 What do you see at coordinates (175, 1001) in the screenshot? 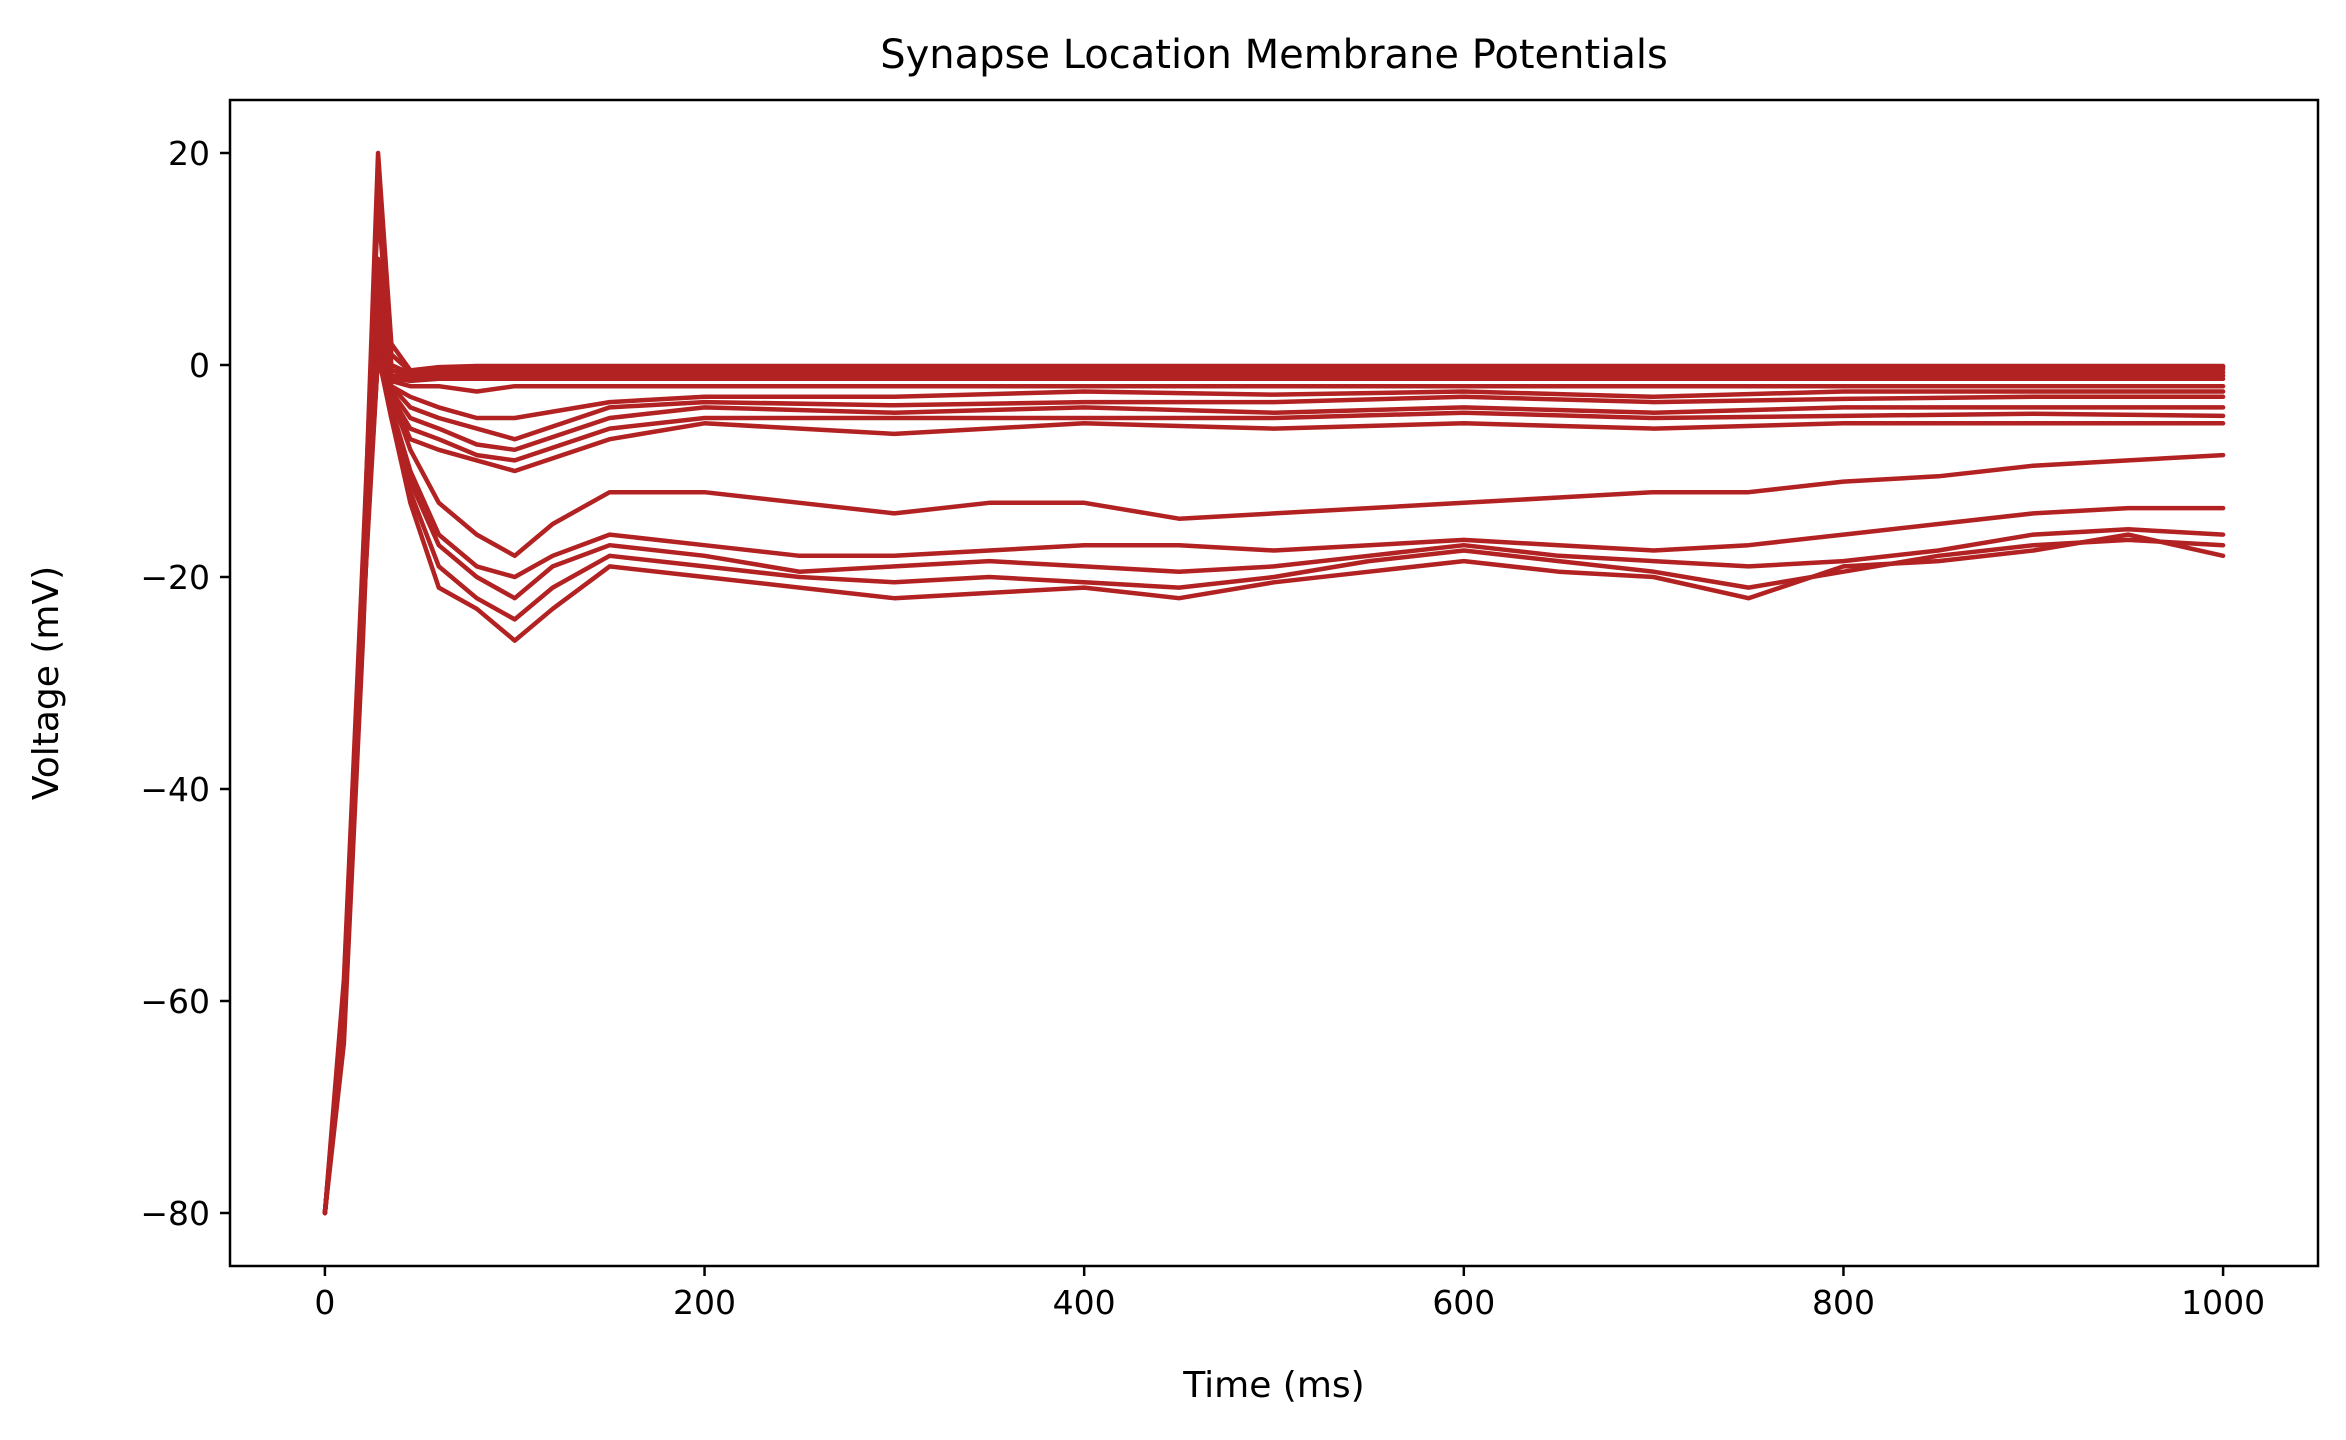
I see `y-tick-label: −60` at bounding box center [175, 1001].